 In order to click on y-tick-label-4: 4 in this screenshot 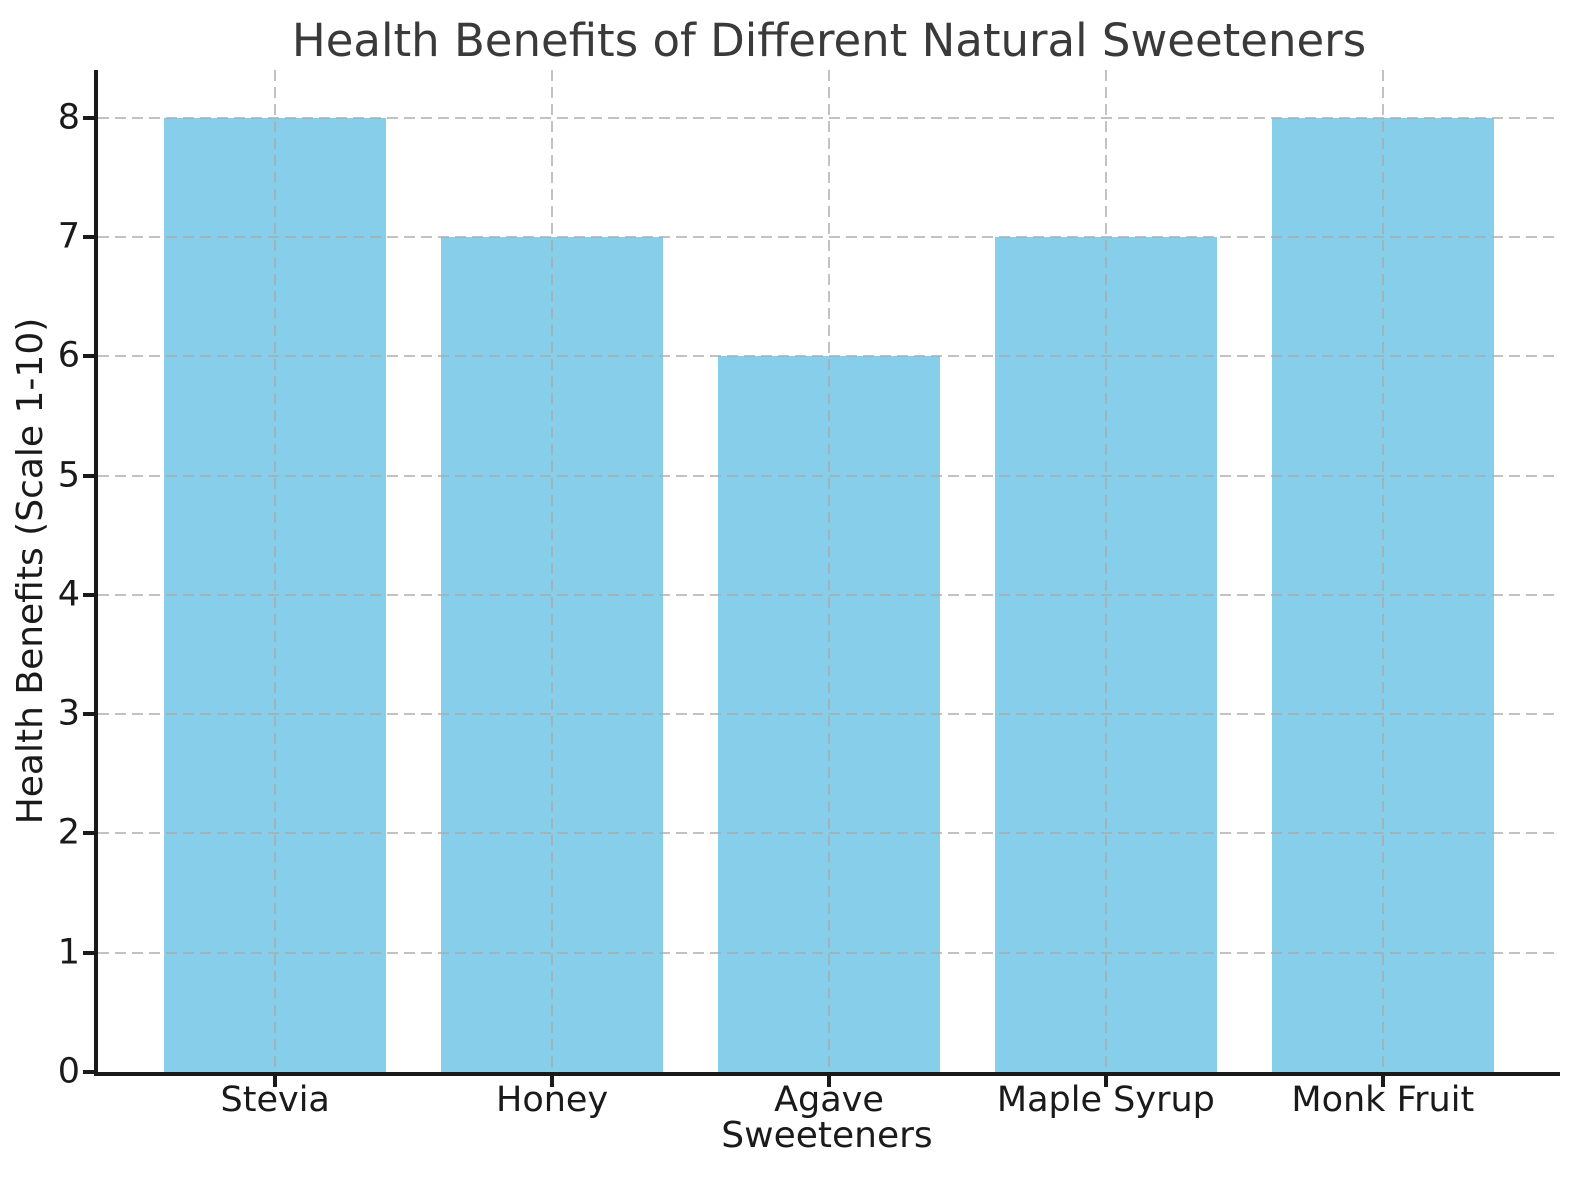, I will do `click(68, 594)`.